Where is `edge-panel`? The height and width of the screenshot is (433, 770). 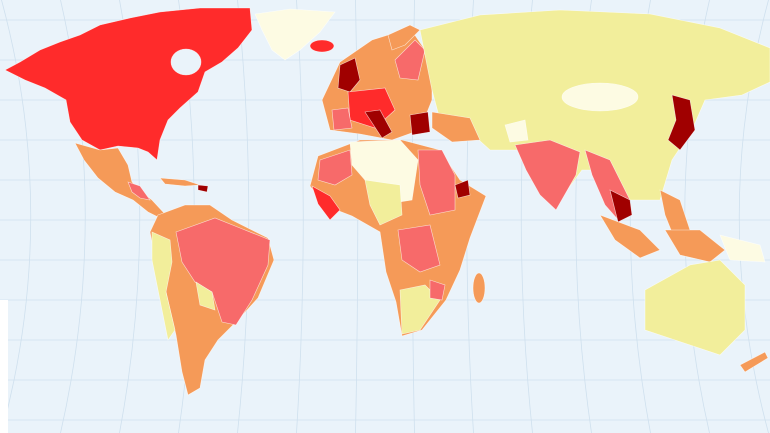
edge-panel is located at coordinates (4, 366).